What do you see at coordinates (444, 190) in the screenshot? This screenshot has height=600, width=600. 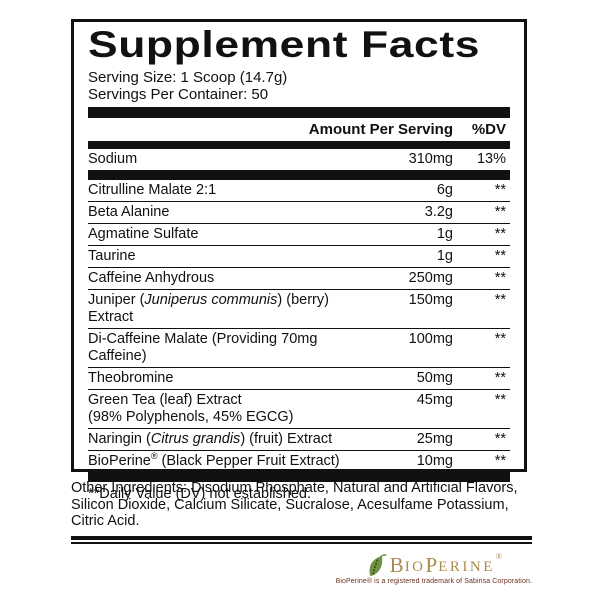 I see `ingredient-amount: 6g` at bounding box center [444, 190].